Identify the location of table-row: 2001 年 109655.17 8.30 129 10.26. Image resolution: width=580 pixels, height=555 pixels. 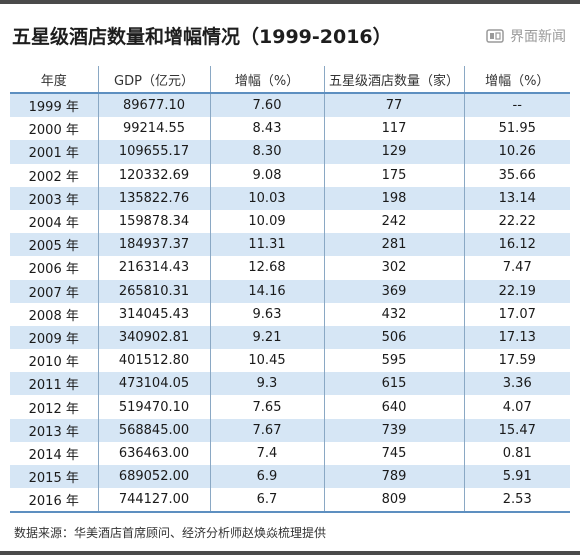
(290, 151).